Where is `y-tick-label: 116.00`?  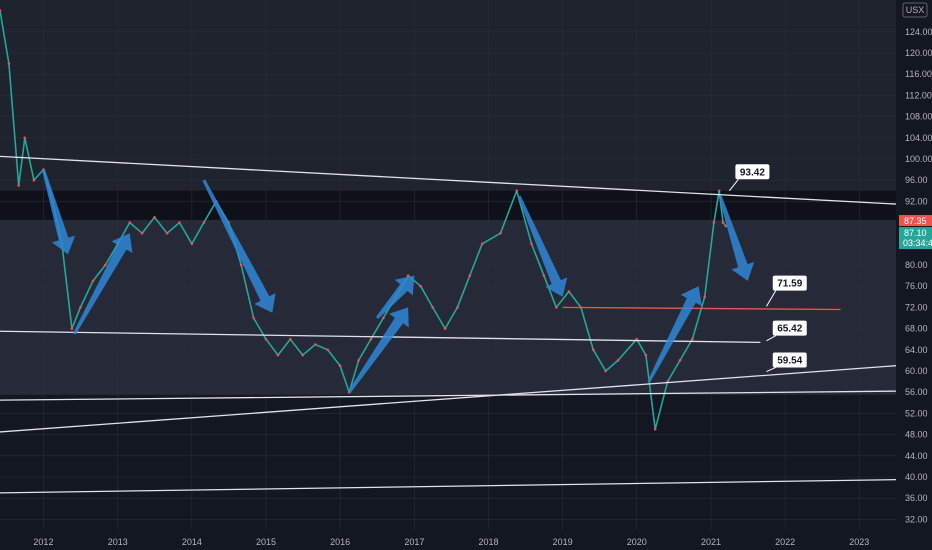
y-tick-label: 116.00 is located at coordinates (918, 74).